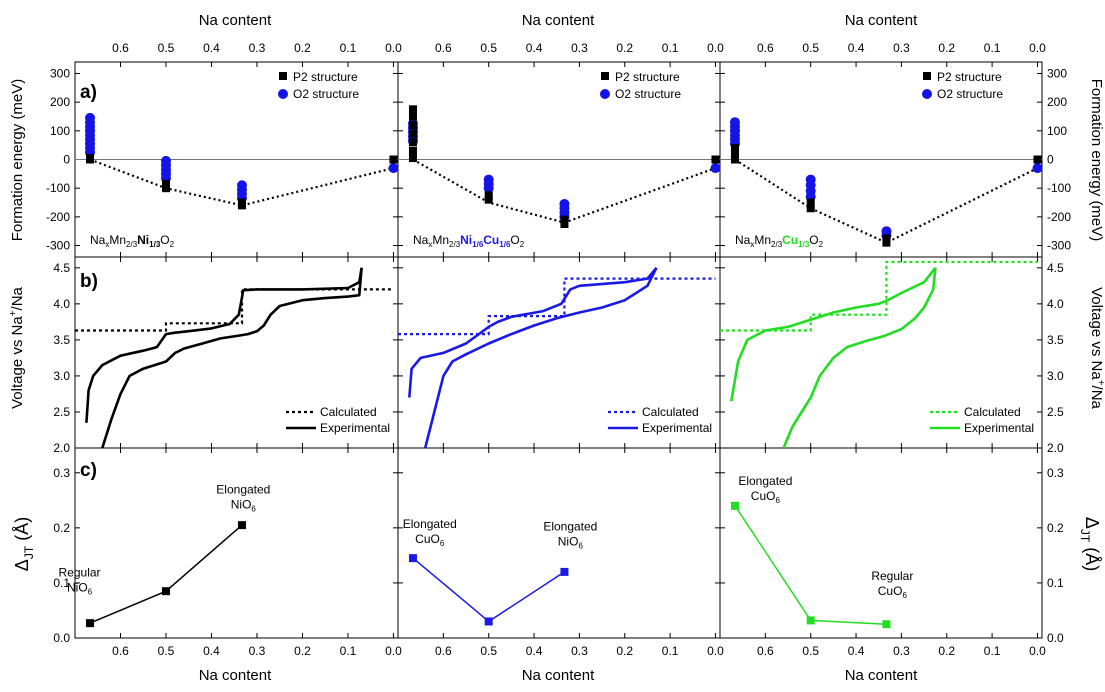 Image resolution: width=1105 pixels, height=692 pixels. What do you see at coordinates (89, 281) in the screenshot?
I see `panel-letter-b: b)` at bounding box center [89, 281].